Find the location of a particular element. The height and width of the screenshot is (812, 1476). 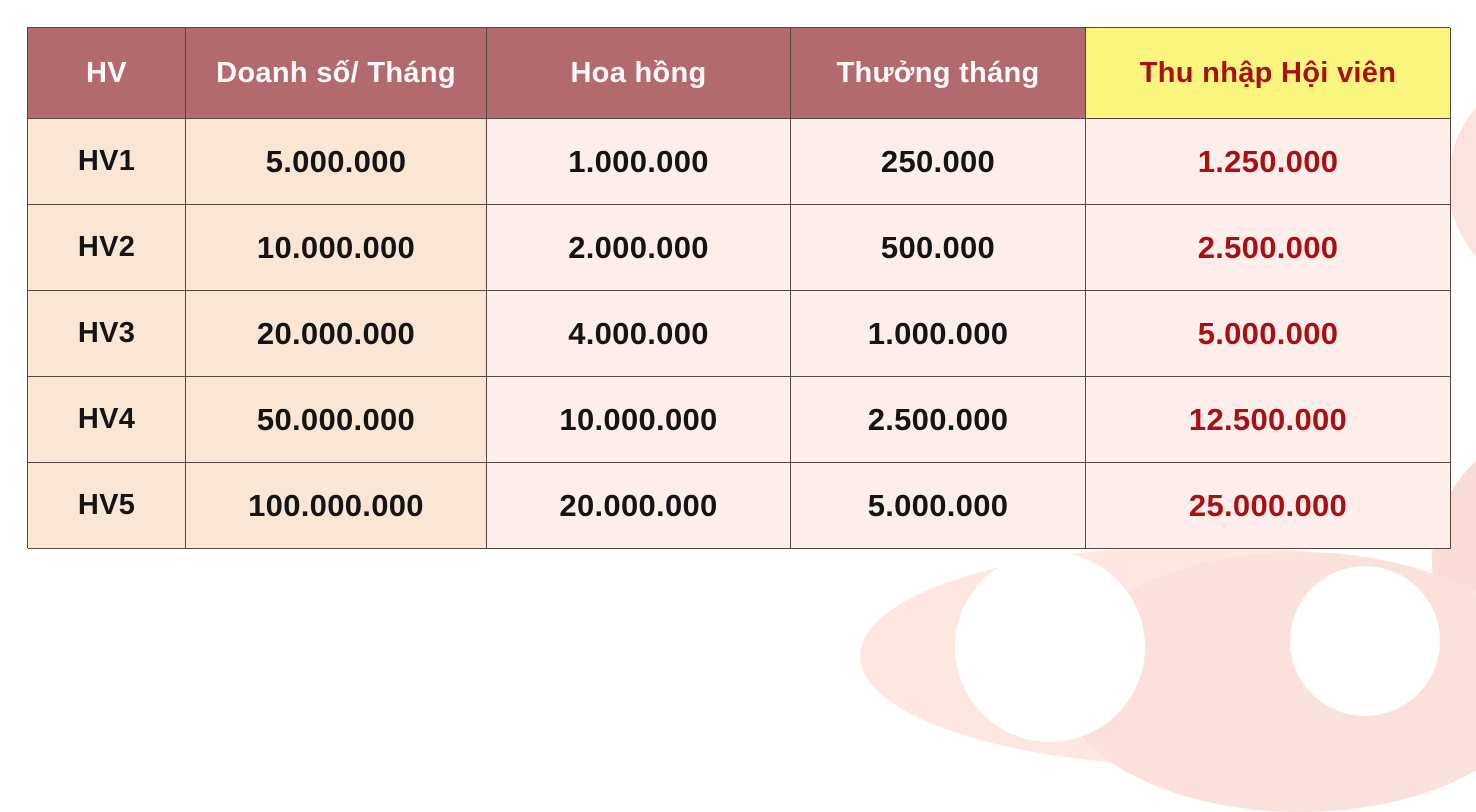

cell-hv2-hoa-hong: 2.000.000 is located at coordinates (639, 248).